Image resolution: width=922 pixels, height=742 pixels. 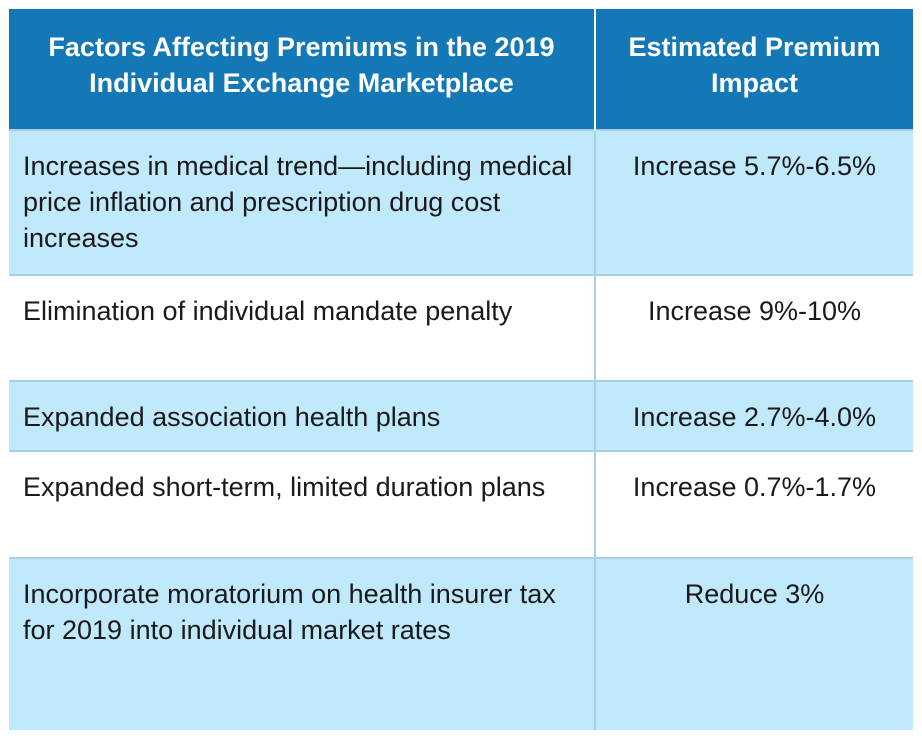 I want to click on impact-cell: Increase 0.7%-1.7%, so click(x=754, y=504).